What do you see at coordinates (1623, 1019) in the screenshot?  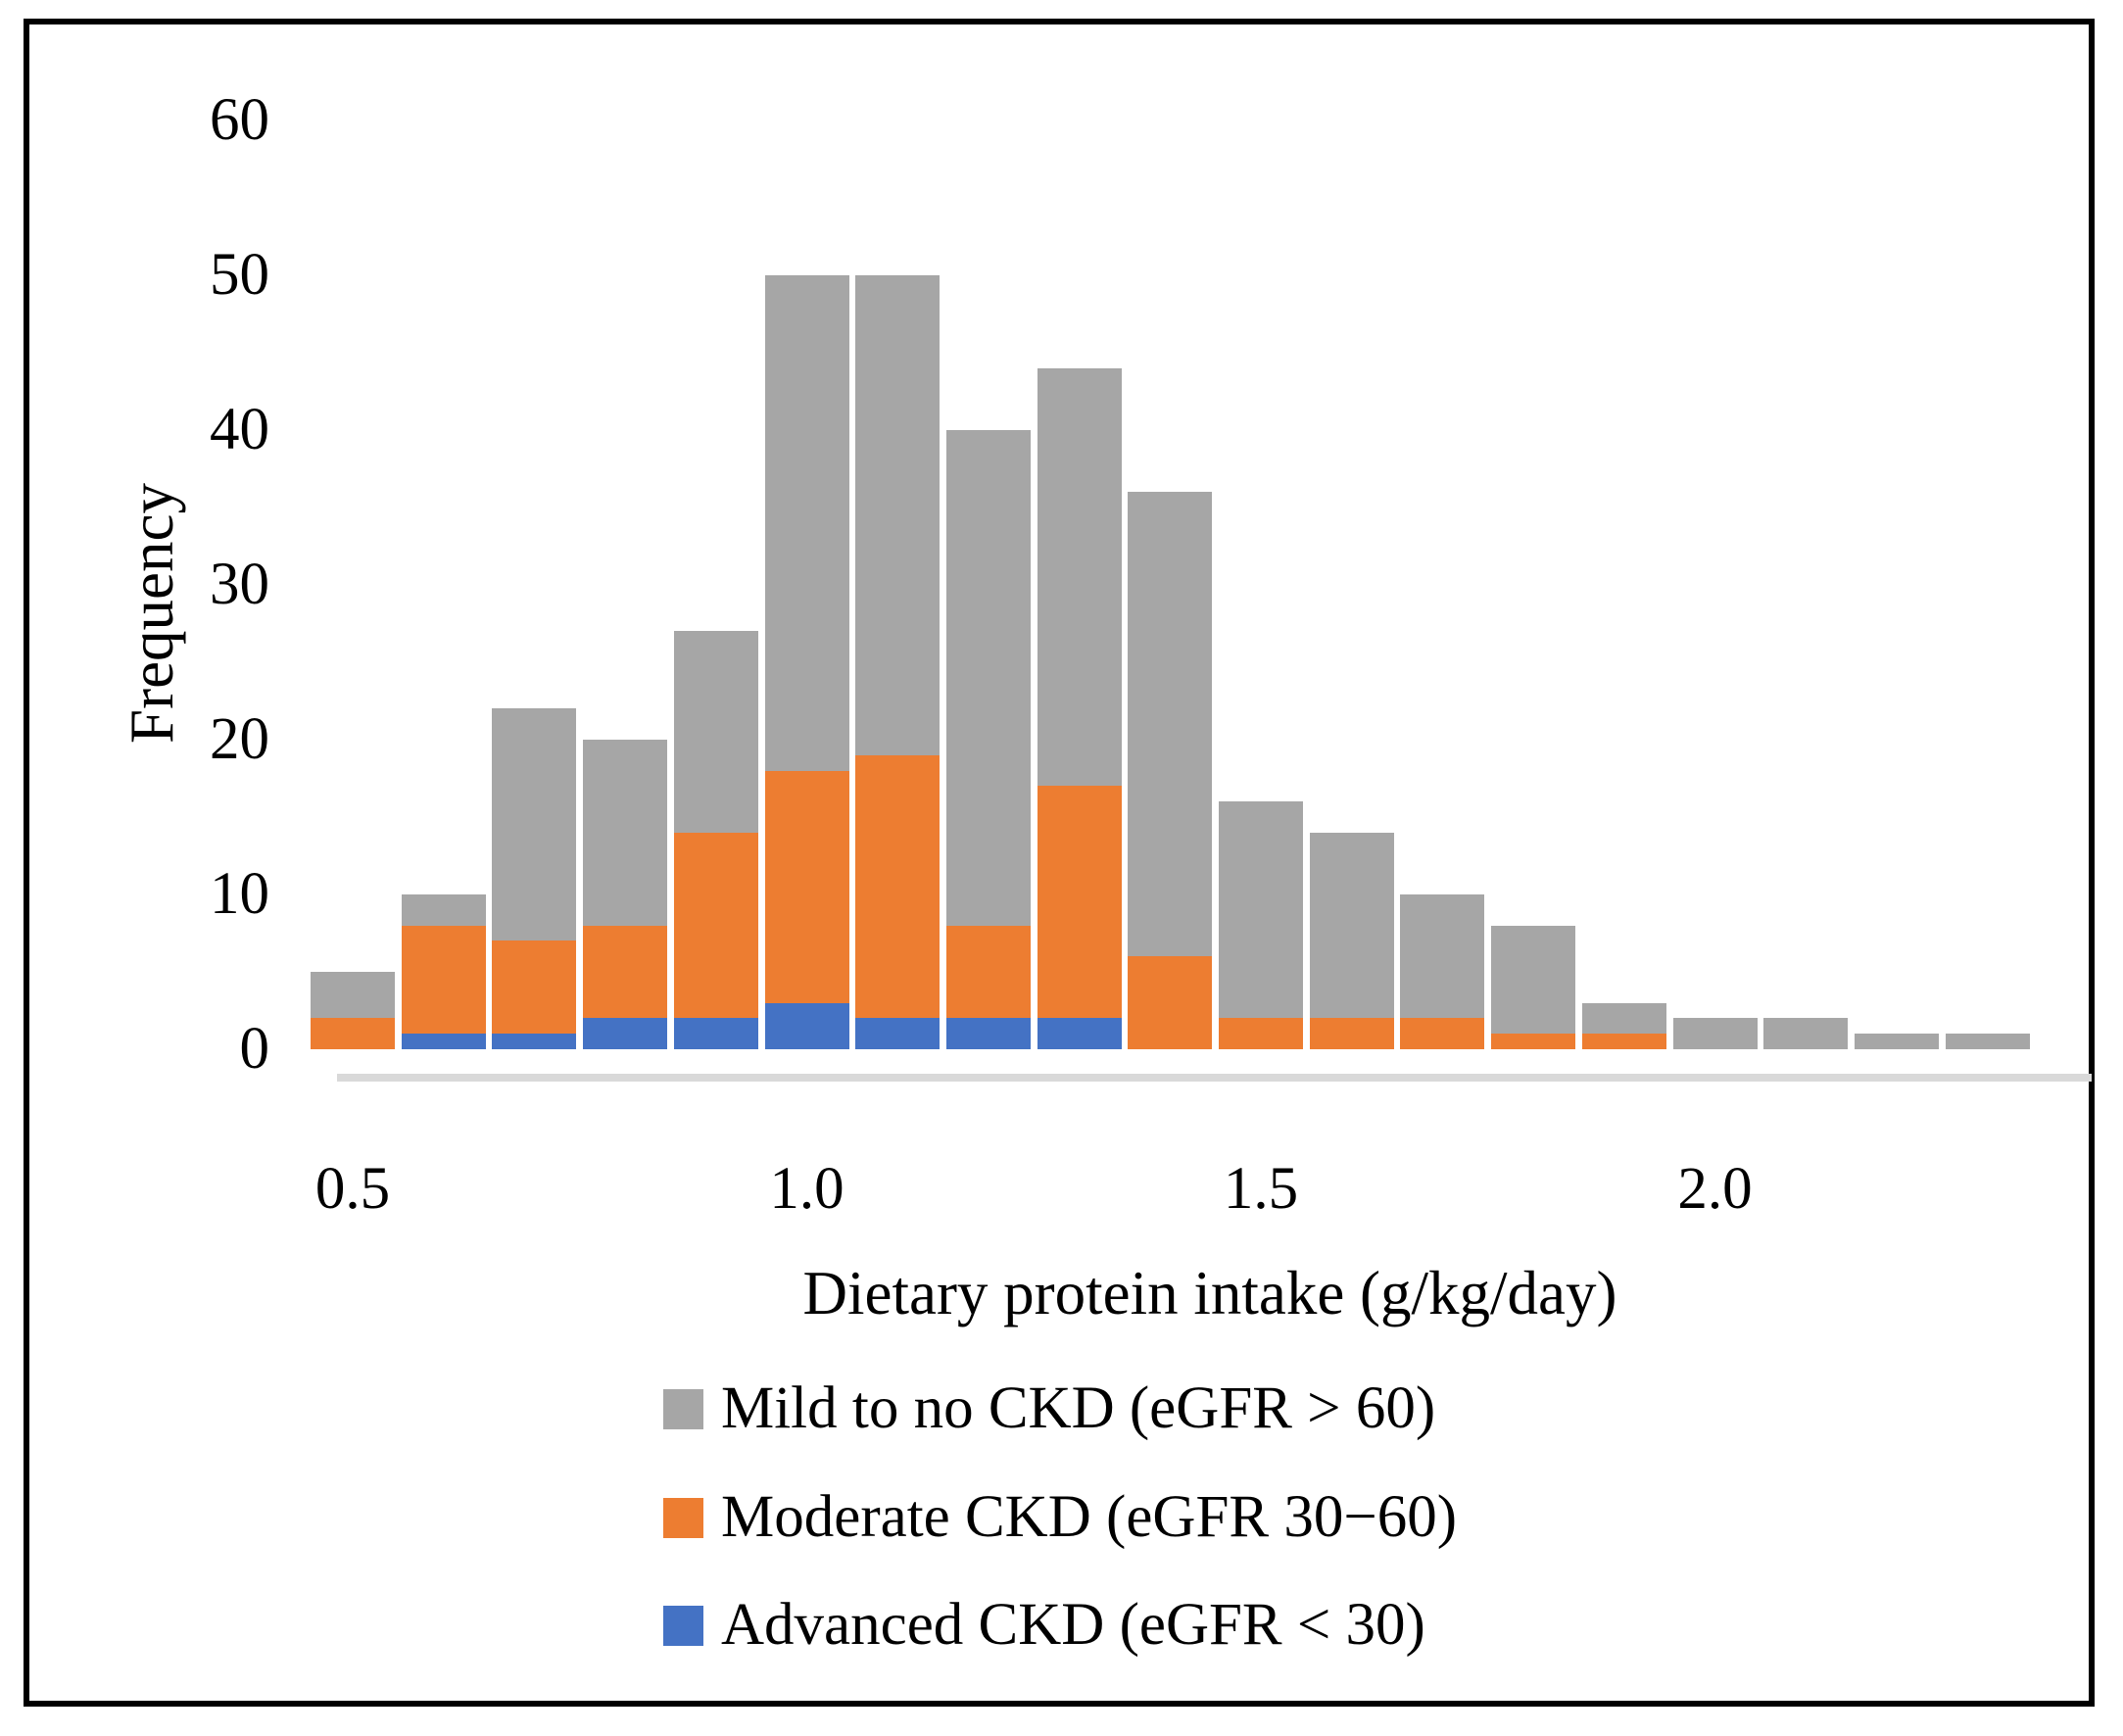 I see `bar-1.9-segment-mild` at bounding box center [1623, 1019].